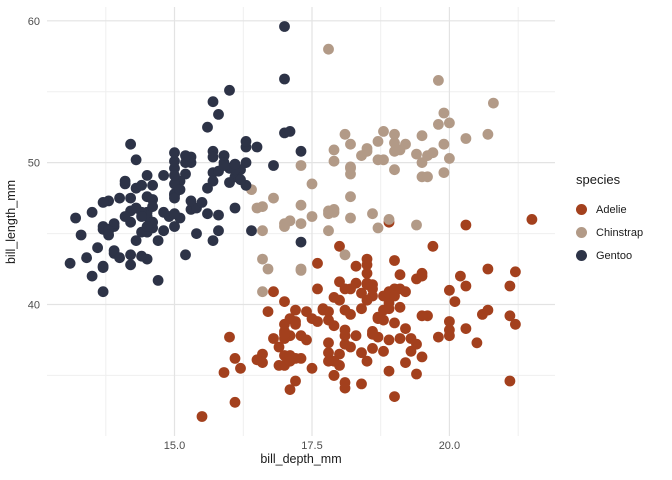 Image resolution: width=672 pixels, height=480 pixels. What do you see at coordinates (609, 255) in the screenshot?
I see `legend-item-gentoo: Gentoo` at bounding box center [609, 255].